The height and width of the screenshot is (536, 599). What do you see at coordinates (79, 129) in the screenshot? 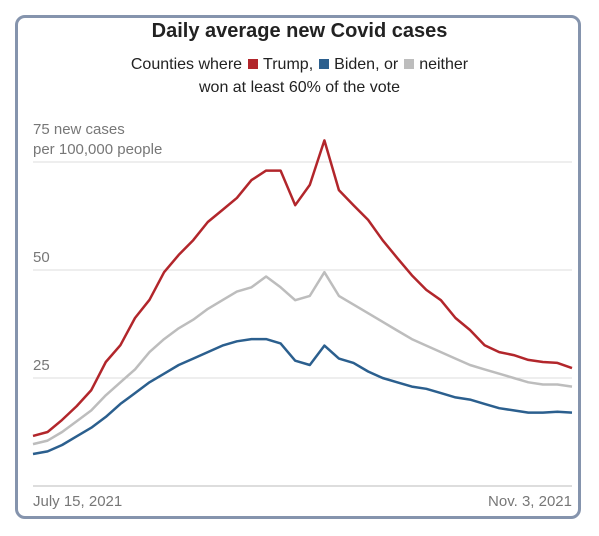
I see `y-tick-label: 75 new cases` at bounding box center [79, 129].